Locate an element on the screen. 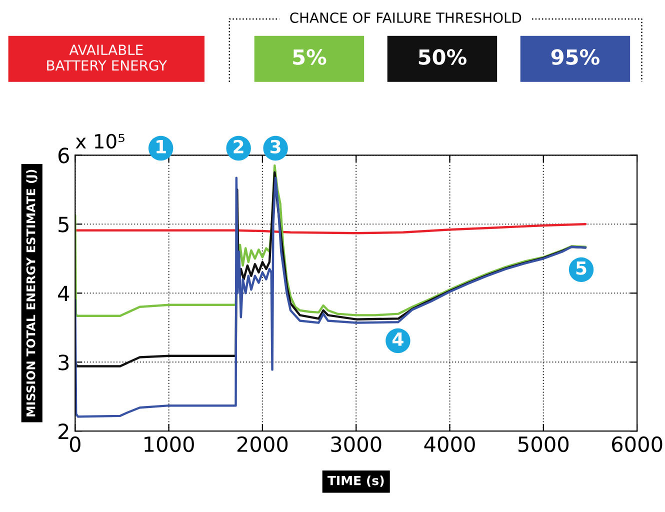 Image resolution: width=665 pixels, height=512 pixels. annotation: 2 is located at coordinates (239, 147).